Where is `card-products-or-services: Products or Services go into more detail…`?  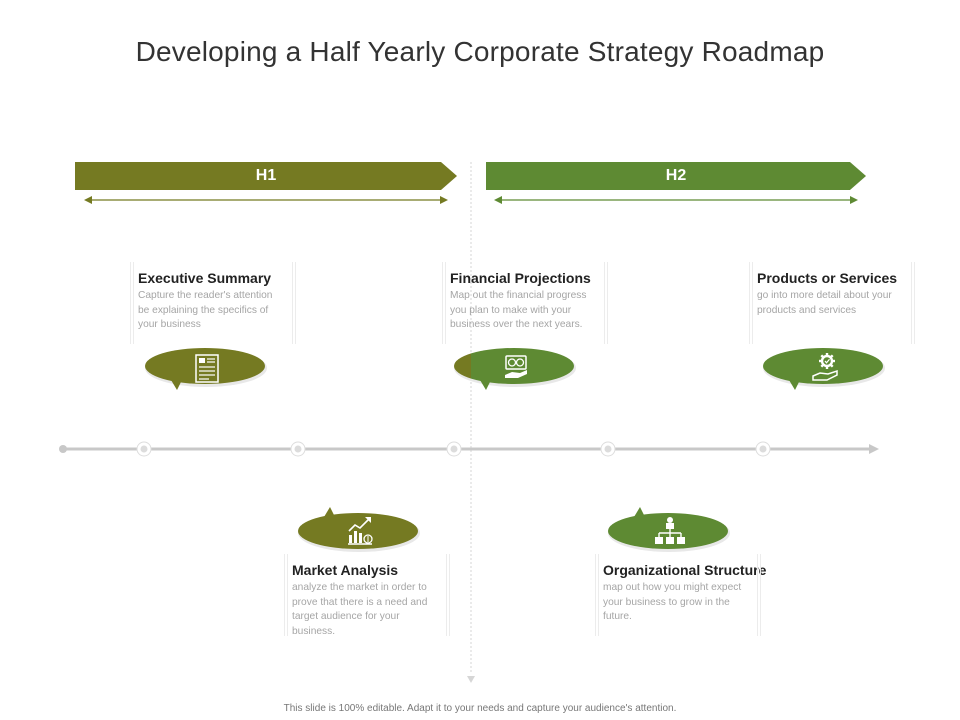 card-products-or-services: Products or Services go into more detail… is located at coordinates (832, 303).